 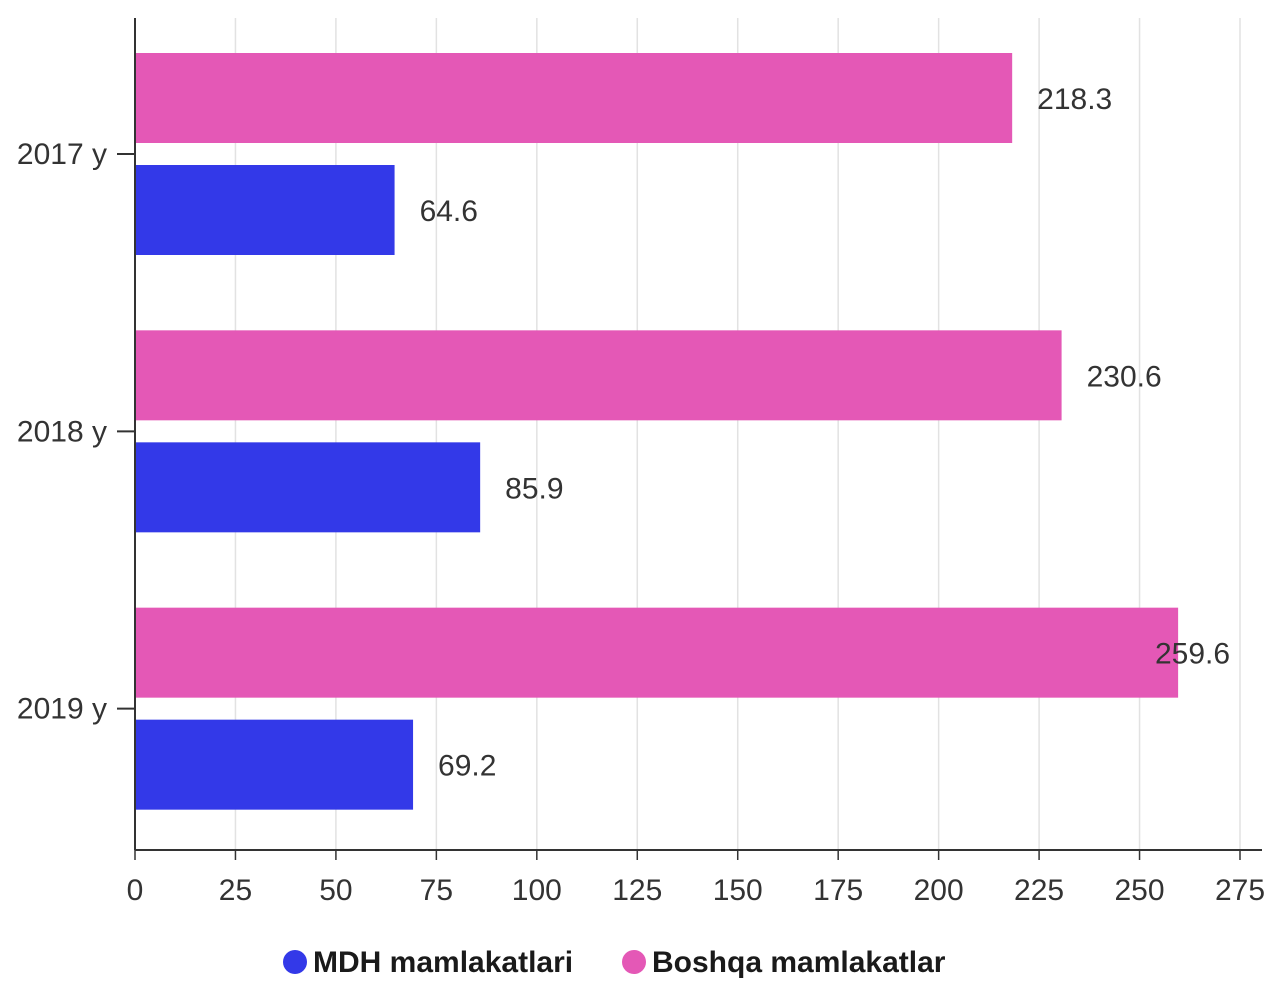 What do you see at coordinates (537, 890) in the screenshot?
I see `x-tick-label: 100` at bounding box center [537, 890].